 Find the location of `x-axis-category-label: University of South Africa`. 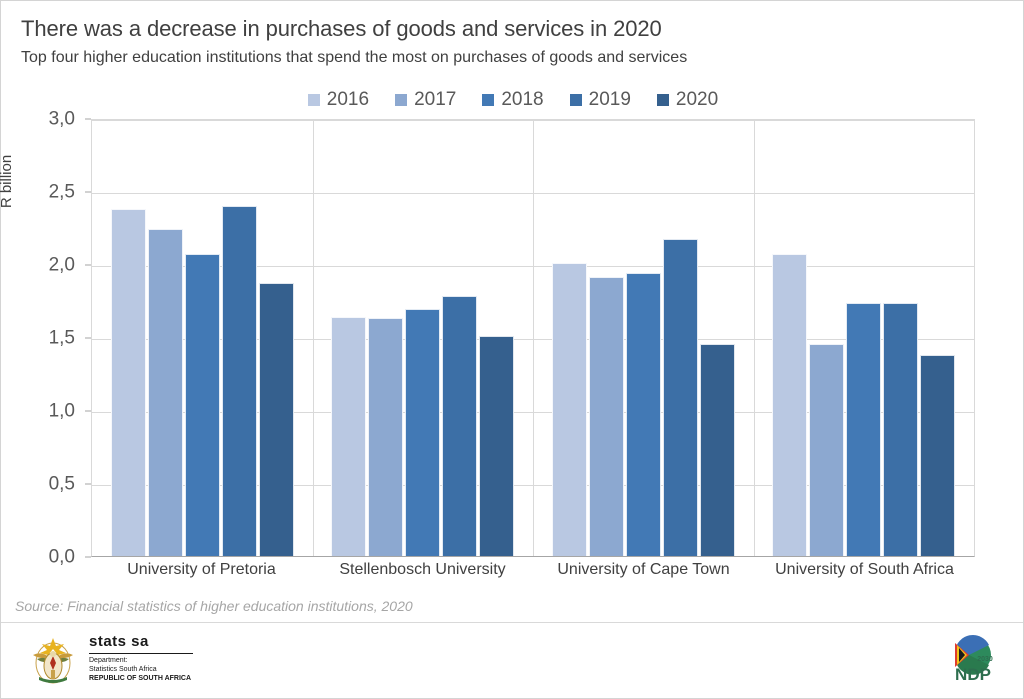

x-axis-category-label: University of South Africa is located at coordinates (864, 569).